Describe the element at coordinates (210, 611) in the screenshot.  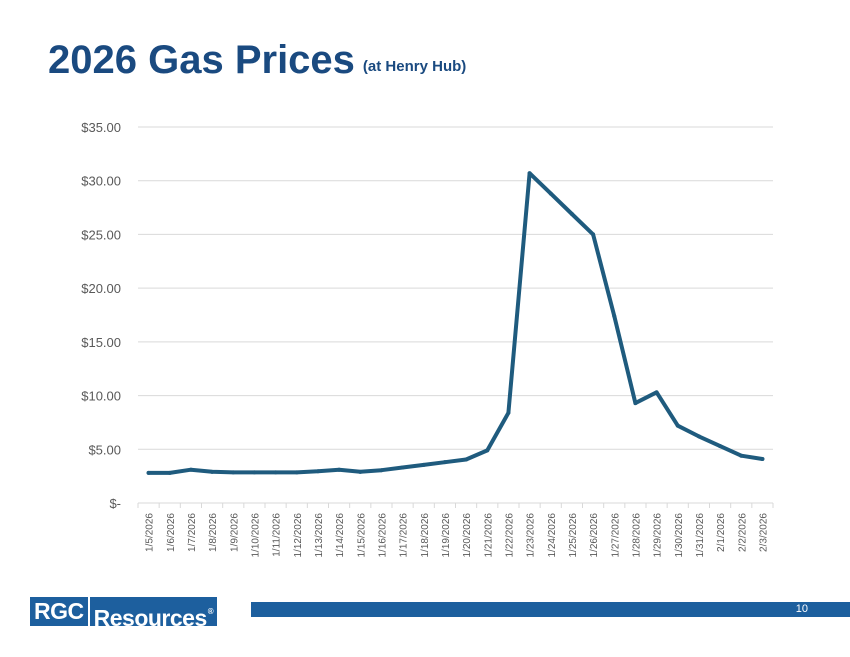
I see `logo-registered-mark: ®` at that location.